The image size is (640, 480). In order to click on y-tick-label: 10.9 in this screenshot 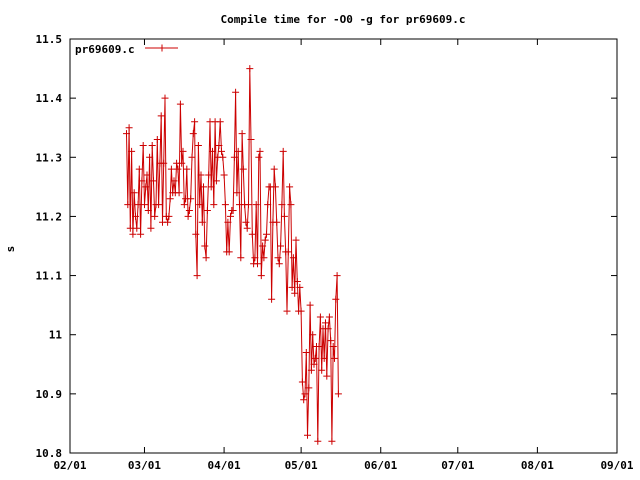, I will do `click(49, 394)`.